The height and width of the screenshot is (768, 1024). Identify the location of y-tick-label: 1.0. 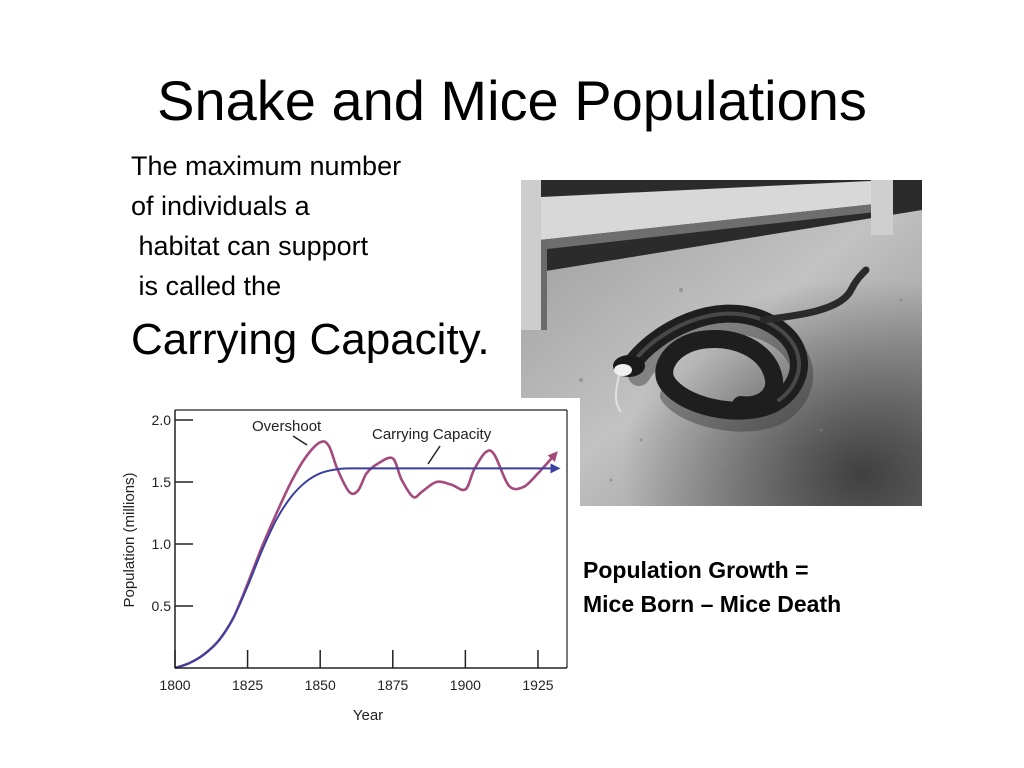
(162, 544).